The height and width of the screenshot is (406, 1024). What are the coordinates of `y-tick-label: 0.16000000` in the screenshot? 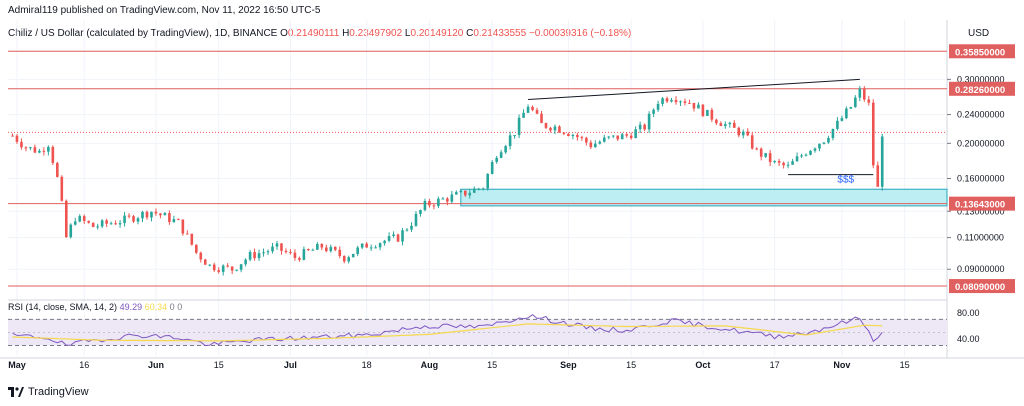 It's located at (981, 179).